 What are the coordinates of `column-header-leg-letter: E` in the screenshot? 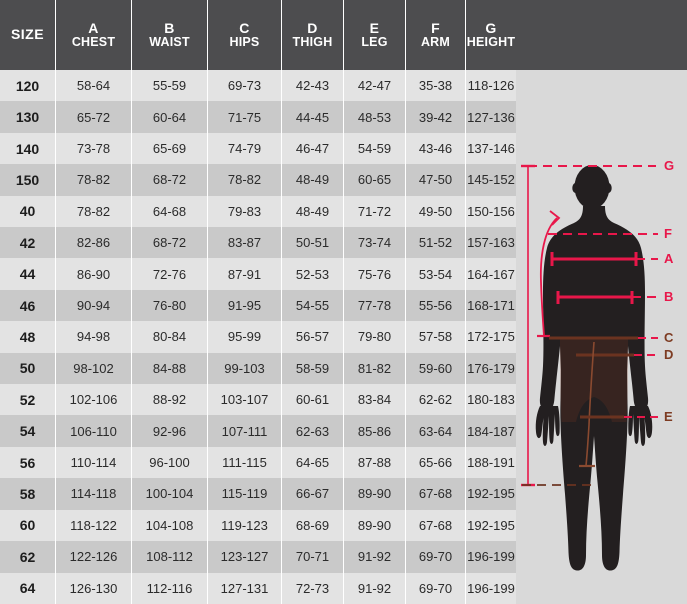 It's located at (374, 27).